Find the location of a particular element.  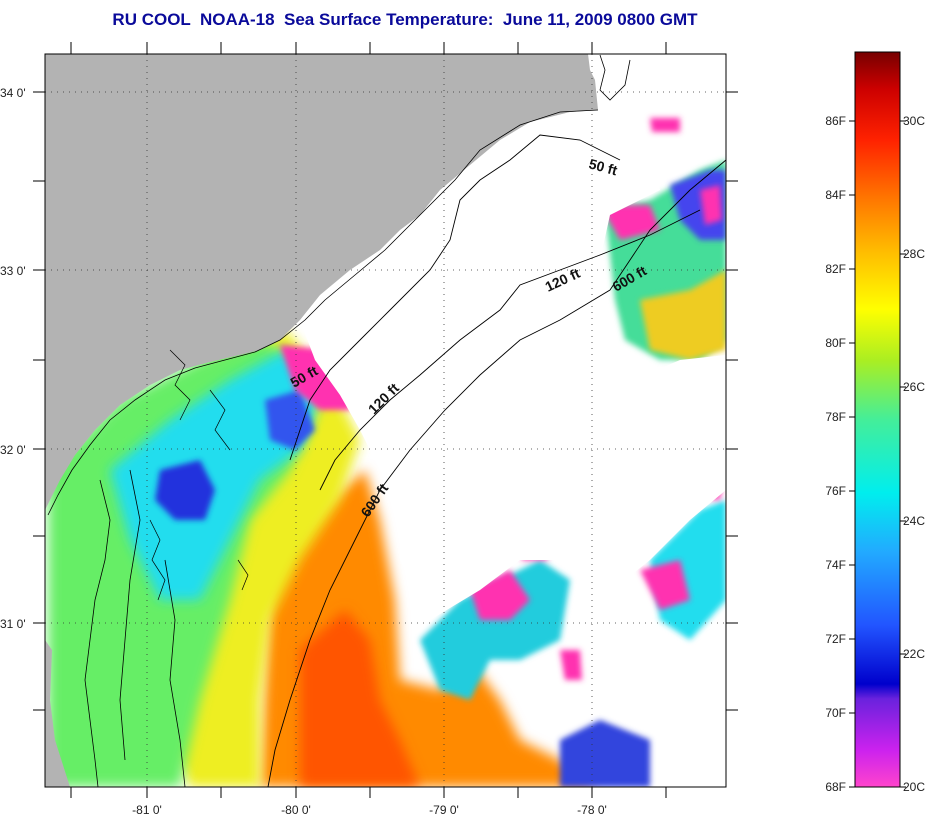

colorbar-label-20c: 20C is located at coordinates (914, 787).